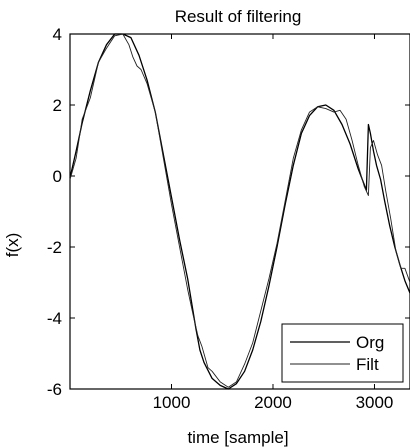 This screenshot has height=448, width=410. I want to click on legend-box, so click(342, 353).